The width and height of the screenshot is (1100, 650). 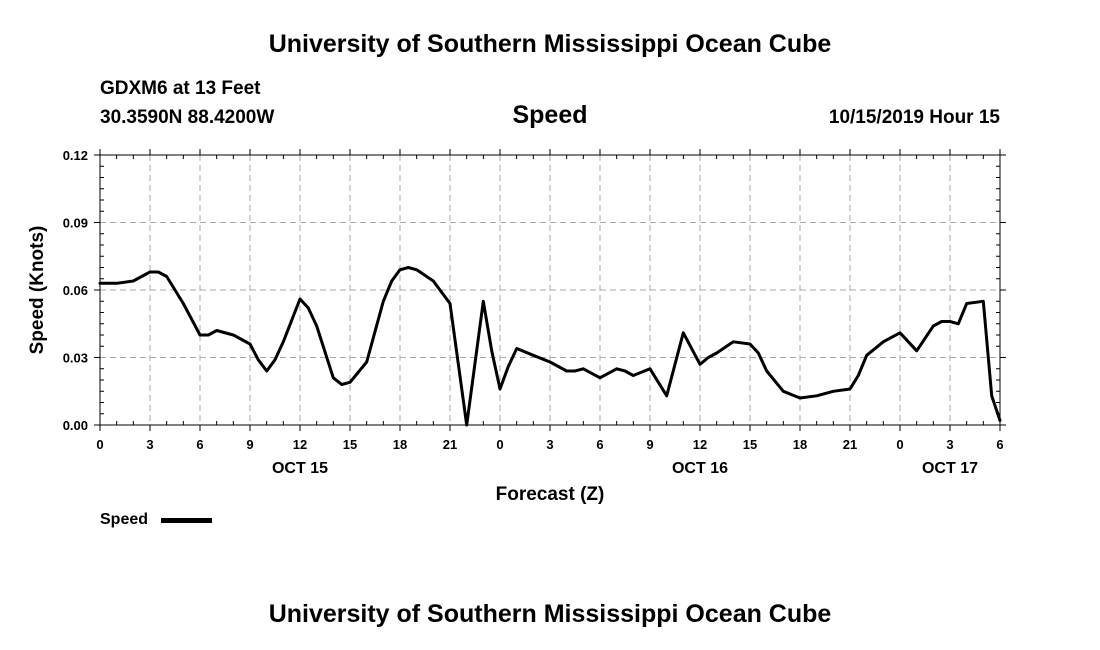 What do you see at coordinates (625, 468) in the screenshot?
I see `date-labels: OCT 15 OCT 16 OCT 17` at bounding box center [625, 468].